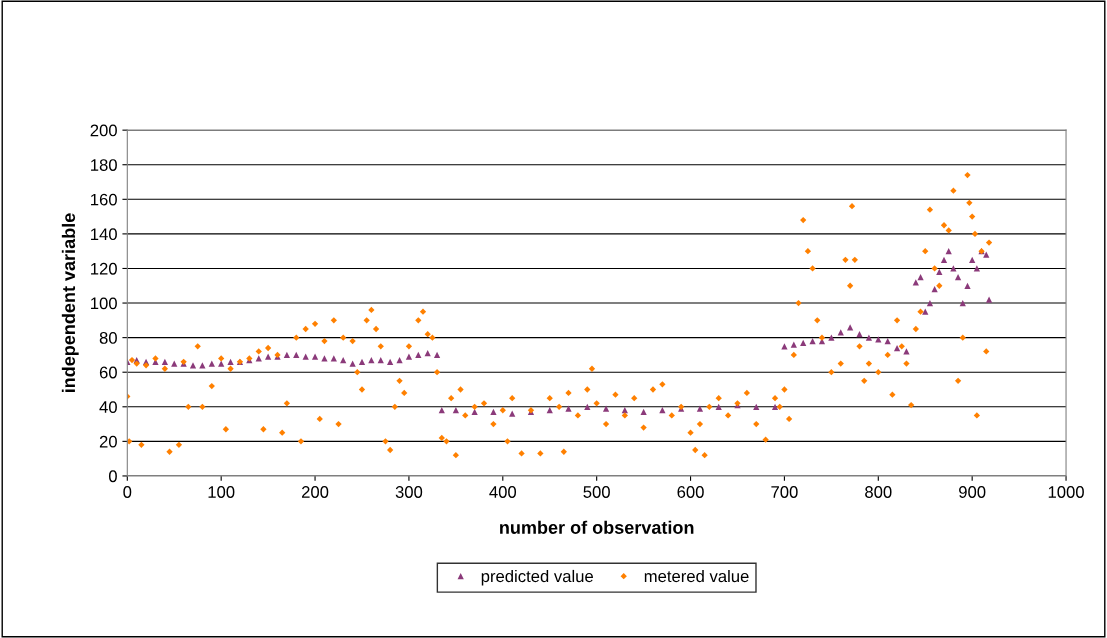 The image size is (1107, 638). What do you see at coordinates (596, 492) in the screenshot?
I see `x-tick-label: 500` at bounding box center [596, 492].